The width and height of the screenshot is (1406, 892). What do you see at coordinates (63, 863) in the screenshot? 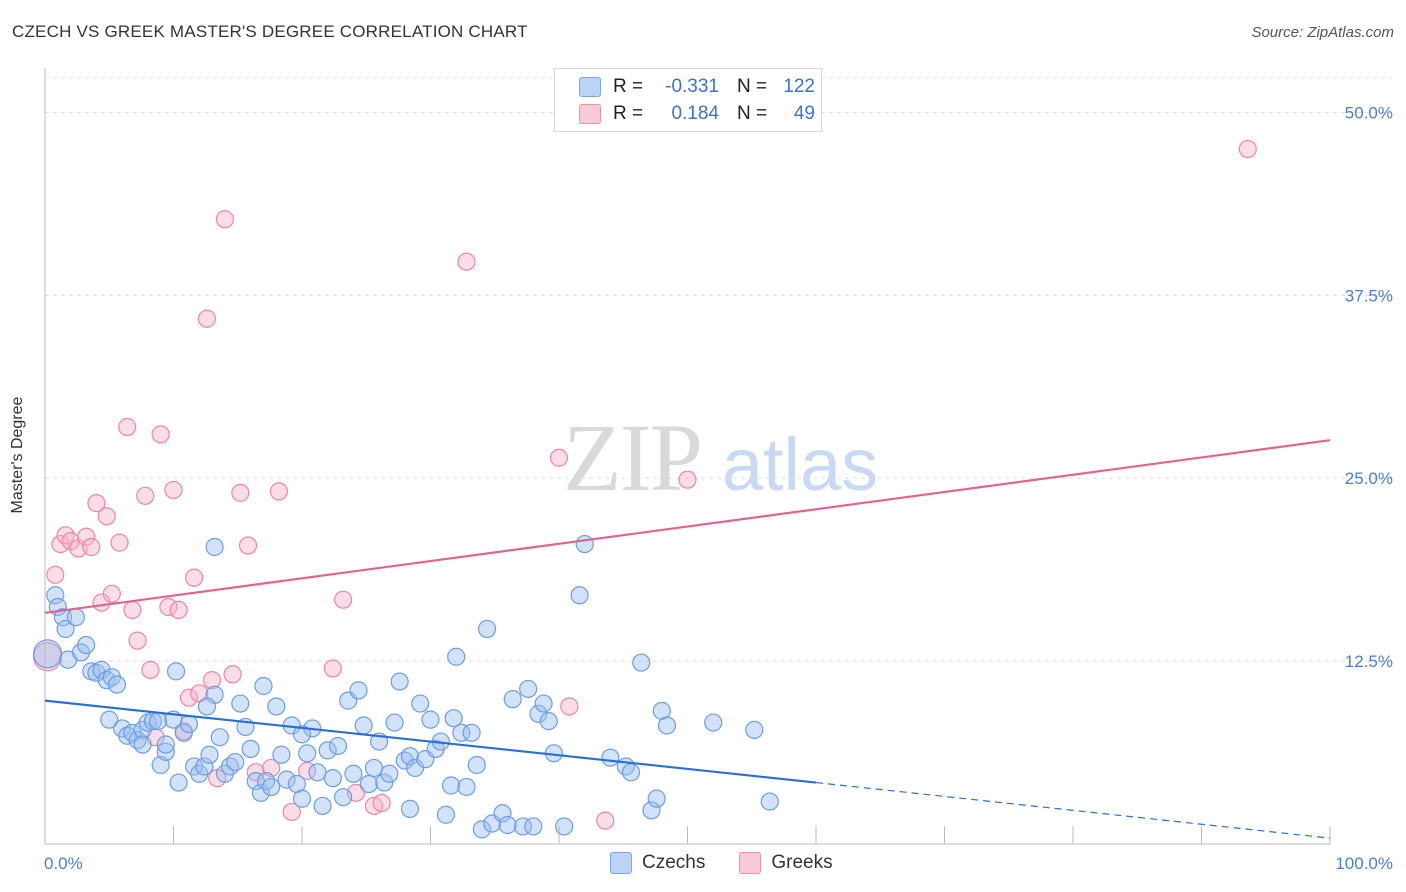
I see `x-tick-label: 0.0%` at bounding box center [63, 863].